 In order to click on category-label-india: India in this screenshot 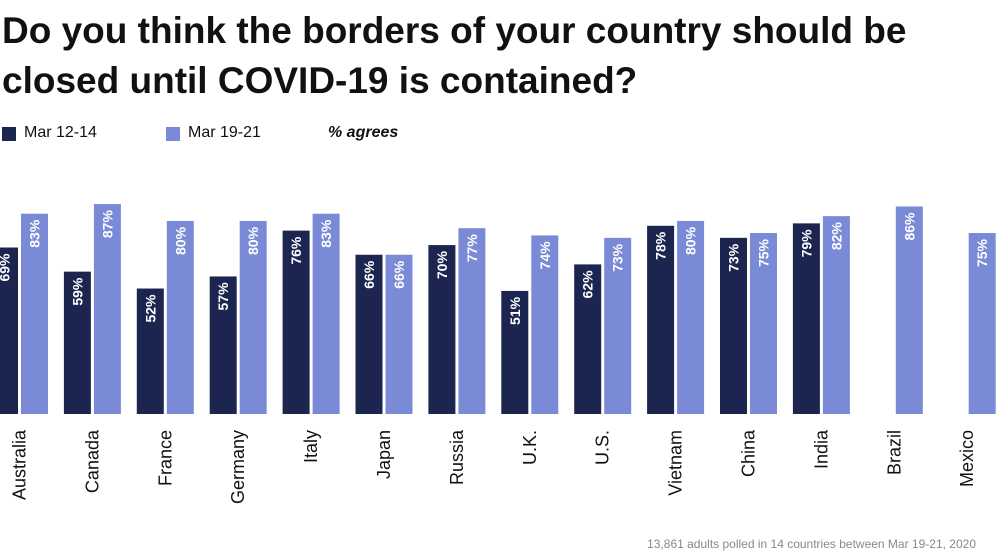, I will do `click(821, 449)`.